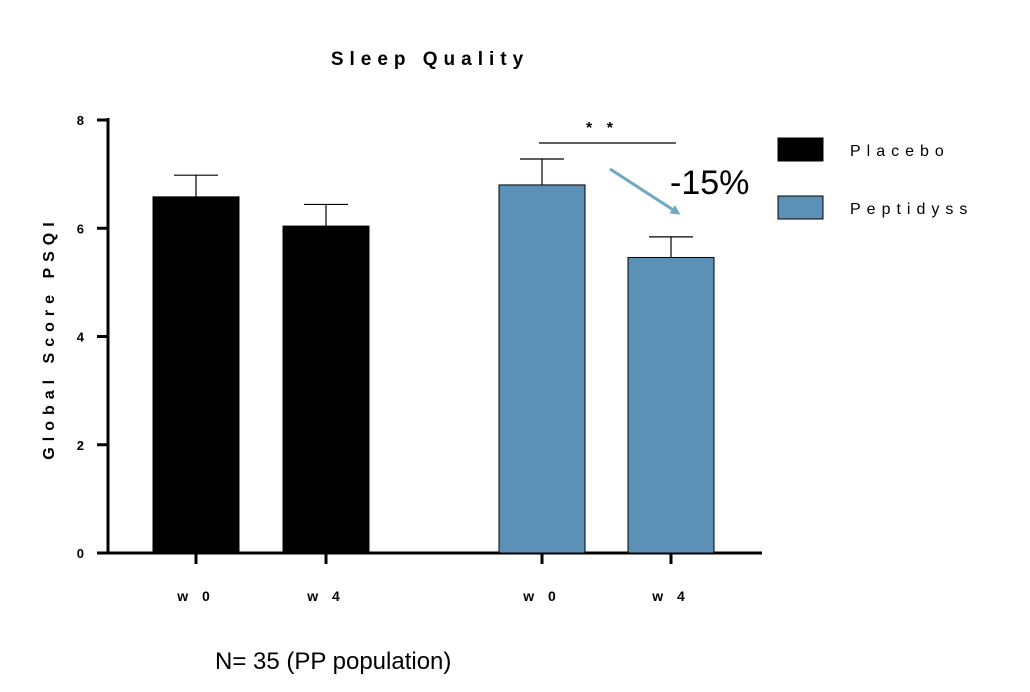 This screenshot has width=1030, height=692. Describe the element at coordinates (911, 209) in the screenshot. I see `legend-label: Peptidyss` at that location.